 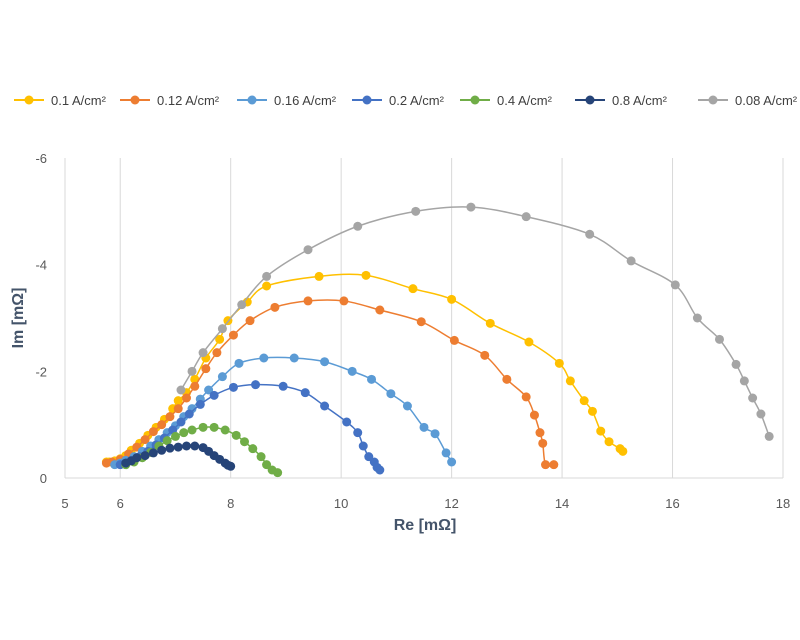 I want to click on legend-label: 0.12 A/cm², so click(x=188, y=100).